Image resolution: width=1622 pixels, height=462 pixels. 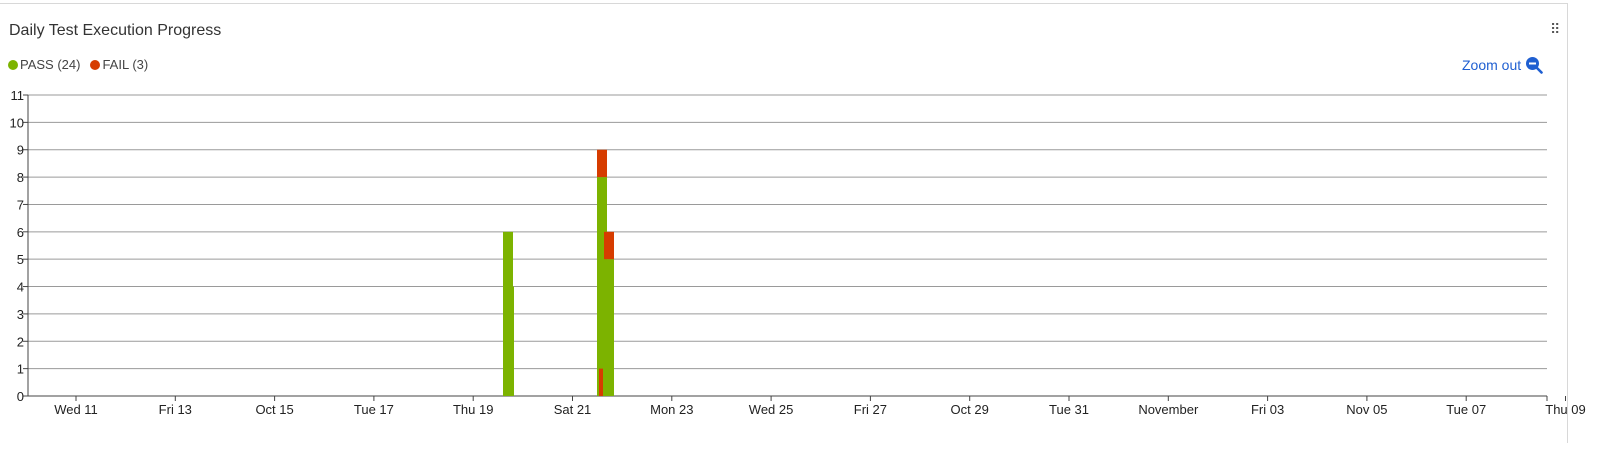 What do you see at coordinates (473, 409) in the screenshot?
I see `x-tick-label: Thu 19` at bounding box center [473, 409].